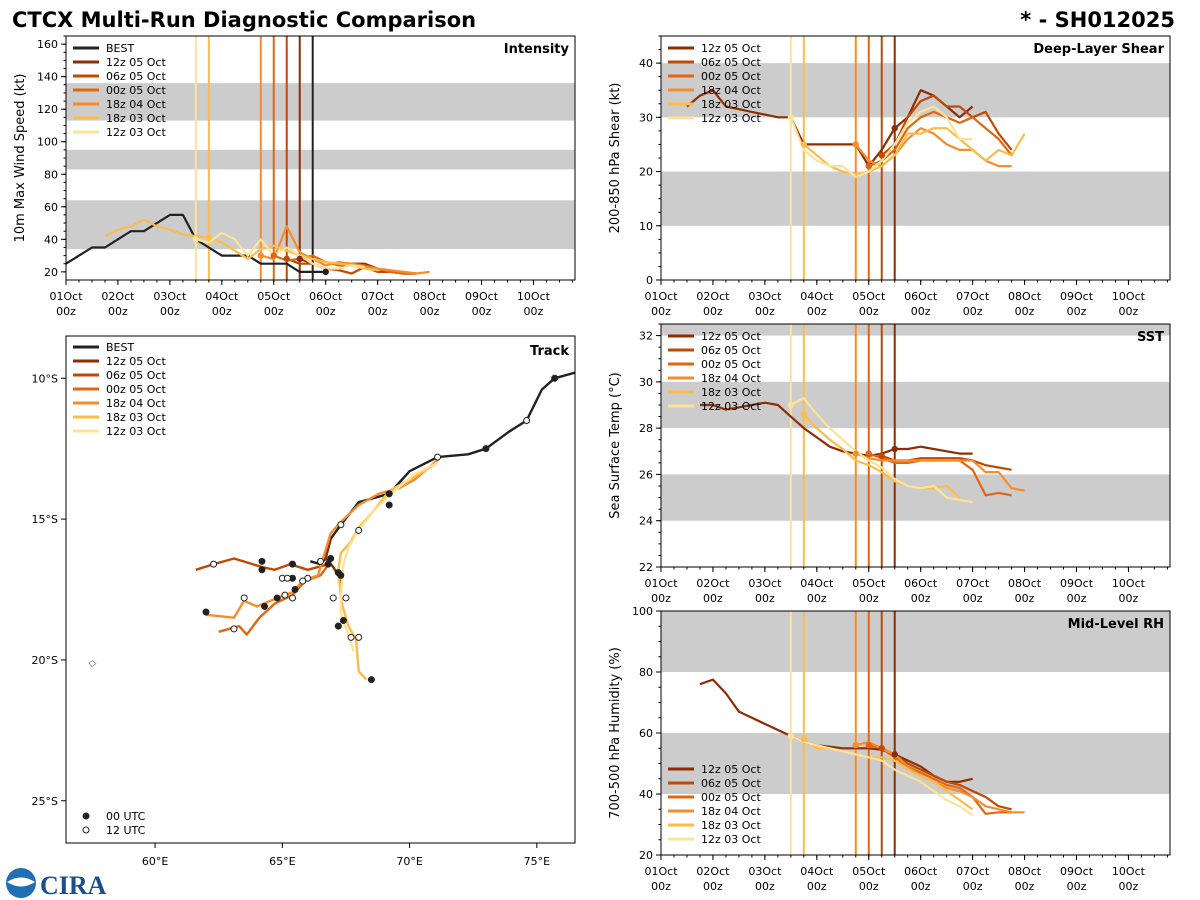  What do you see at coordinates (649, 280) in the screenshot?
I see `y-tick-label: 0` at bounding box center [649, 280].